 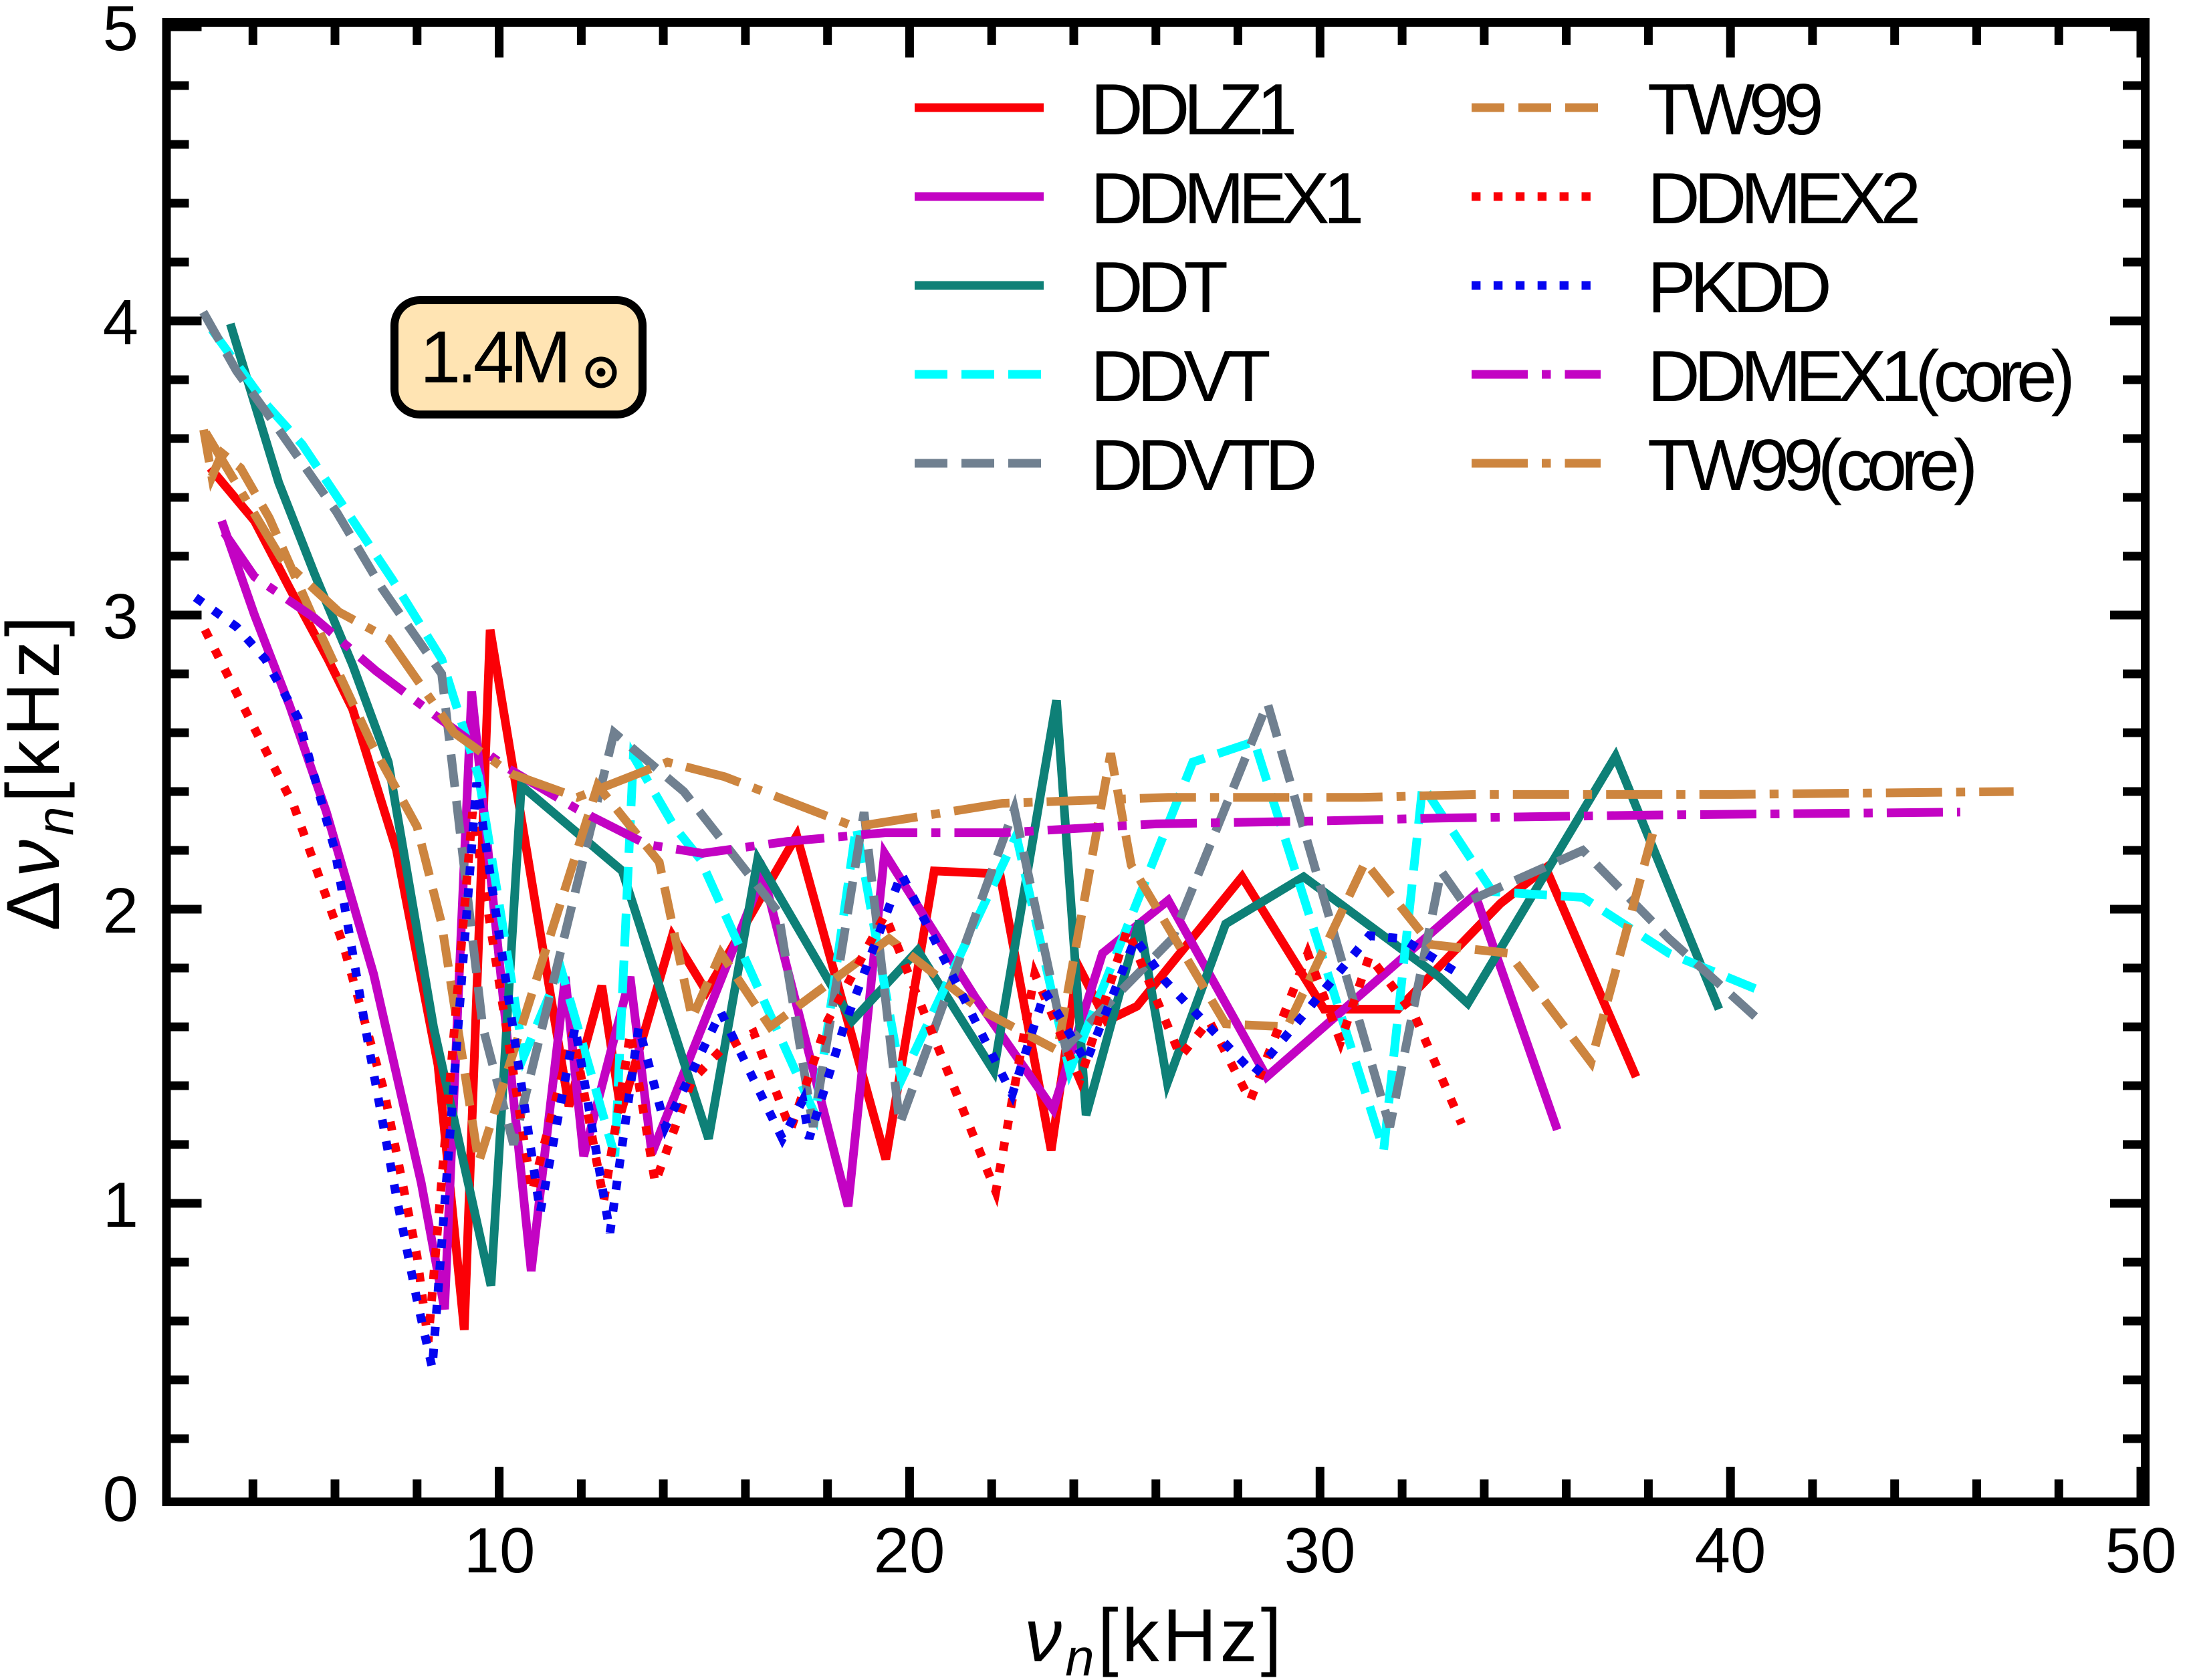 What do you see at coordinates (1192, 109) in the screenshot?
I see `svg-text: DDLZ1` at bounding box center [1192, 109].